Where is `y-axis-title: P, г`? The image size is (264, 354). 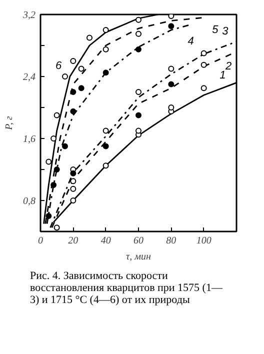 y-axis-title: P, г is located at coordinates (9, 123).